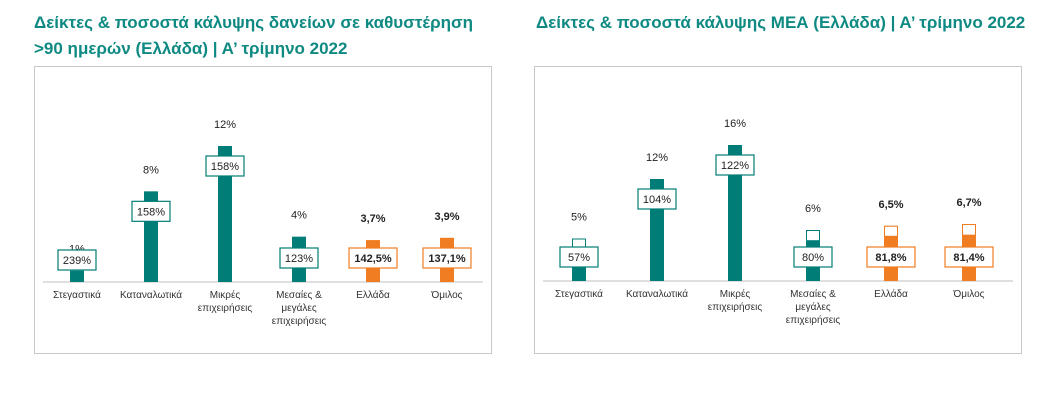  I want to click on coverage-data-label: 81,4%, so click(968, 258).